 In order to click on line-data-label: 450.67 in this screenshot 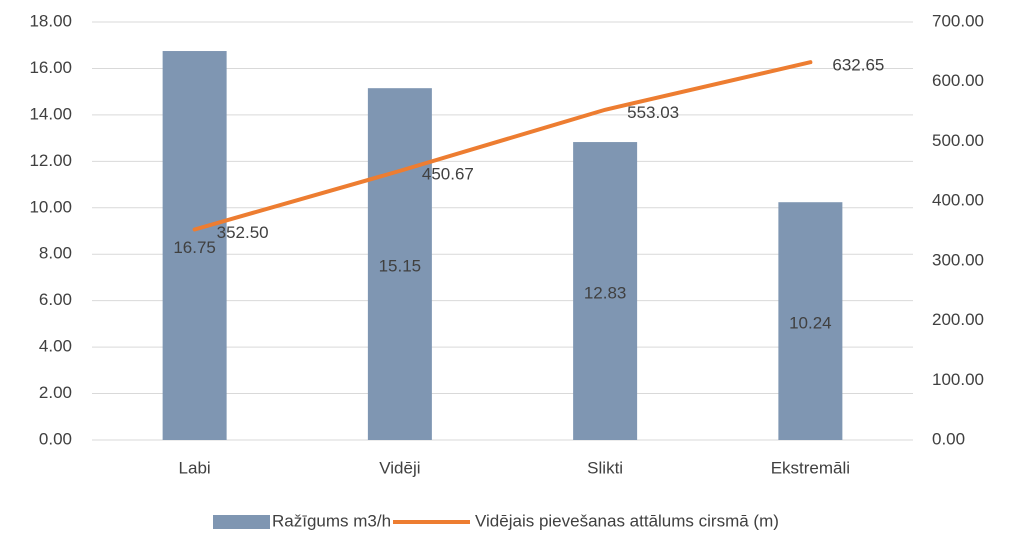, I will do `click(448, 173)`.